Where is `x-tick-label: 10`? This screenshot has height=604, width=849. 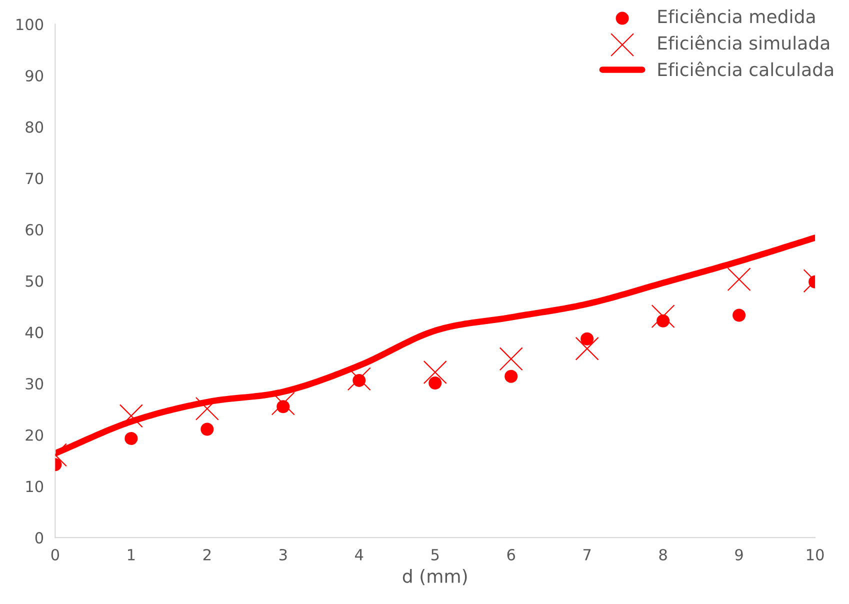 x-tick-label: 10 is located at coordinates (815, 554).